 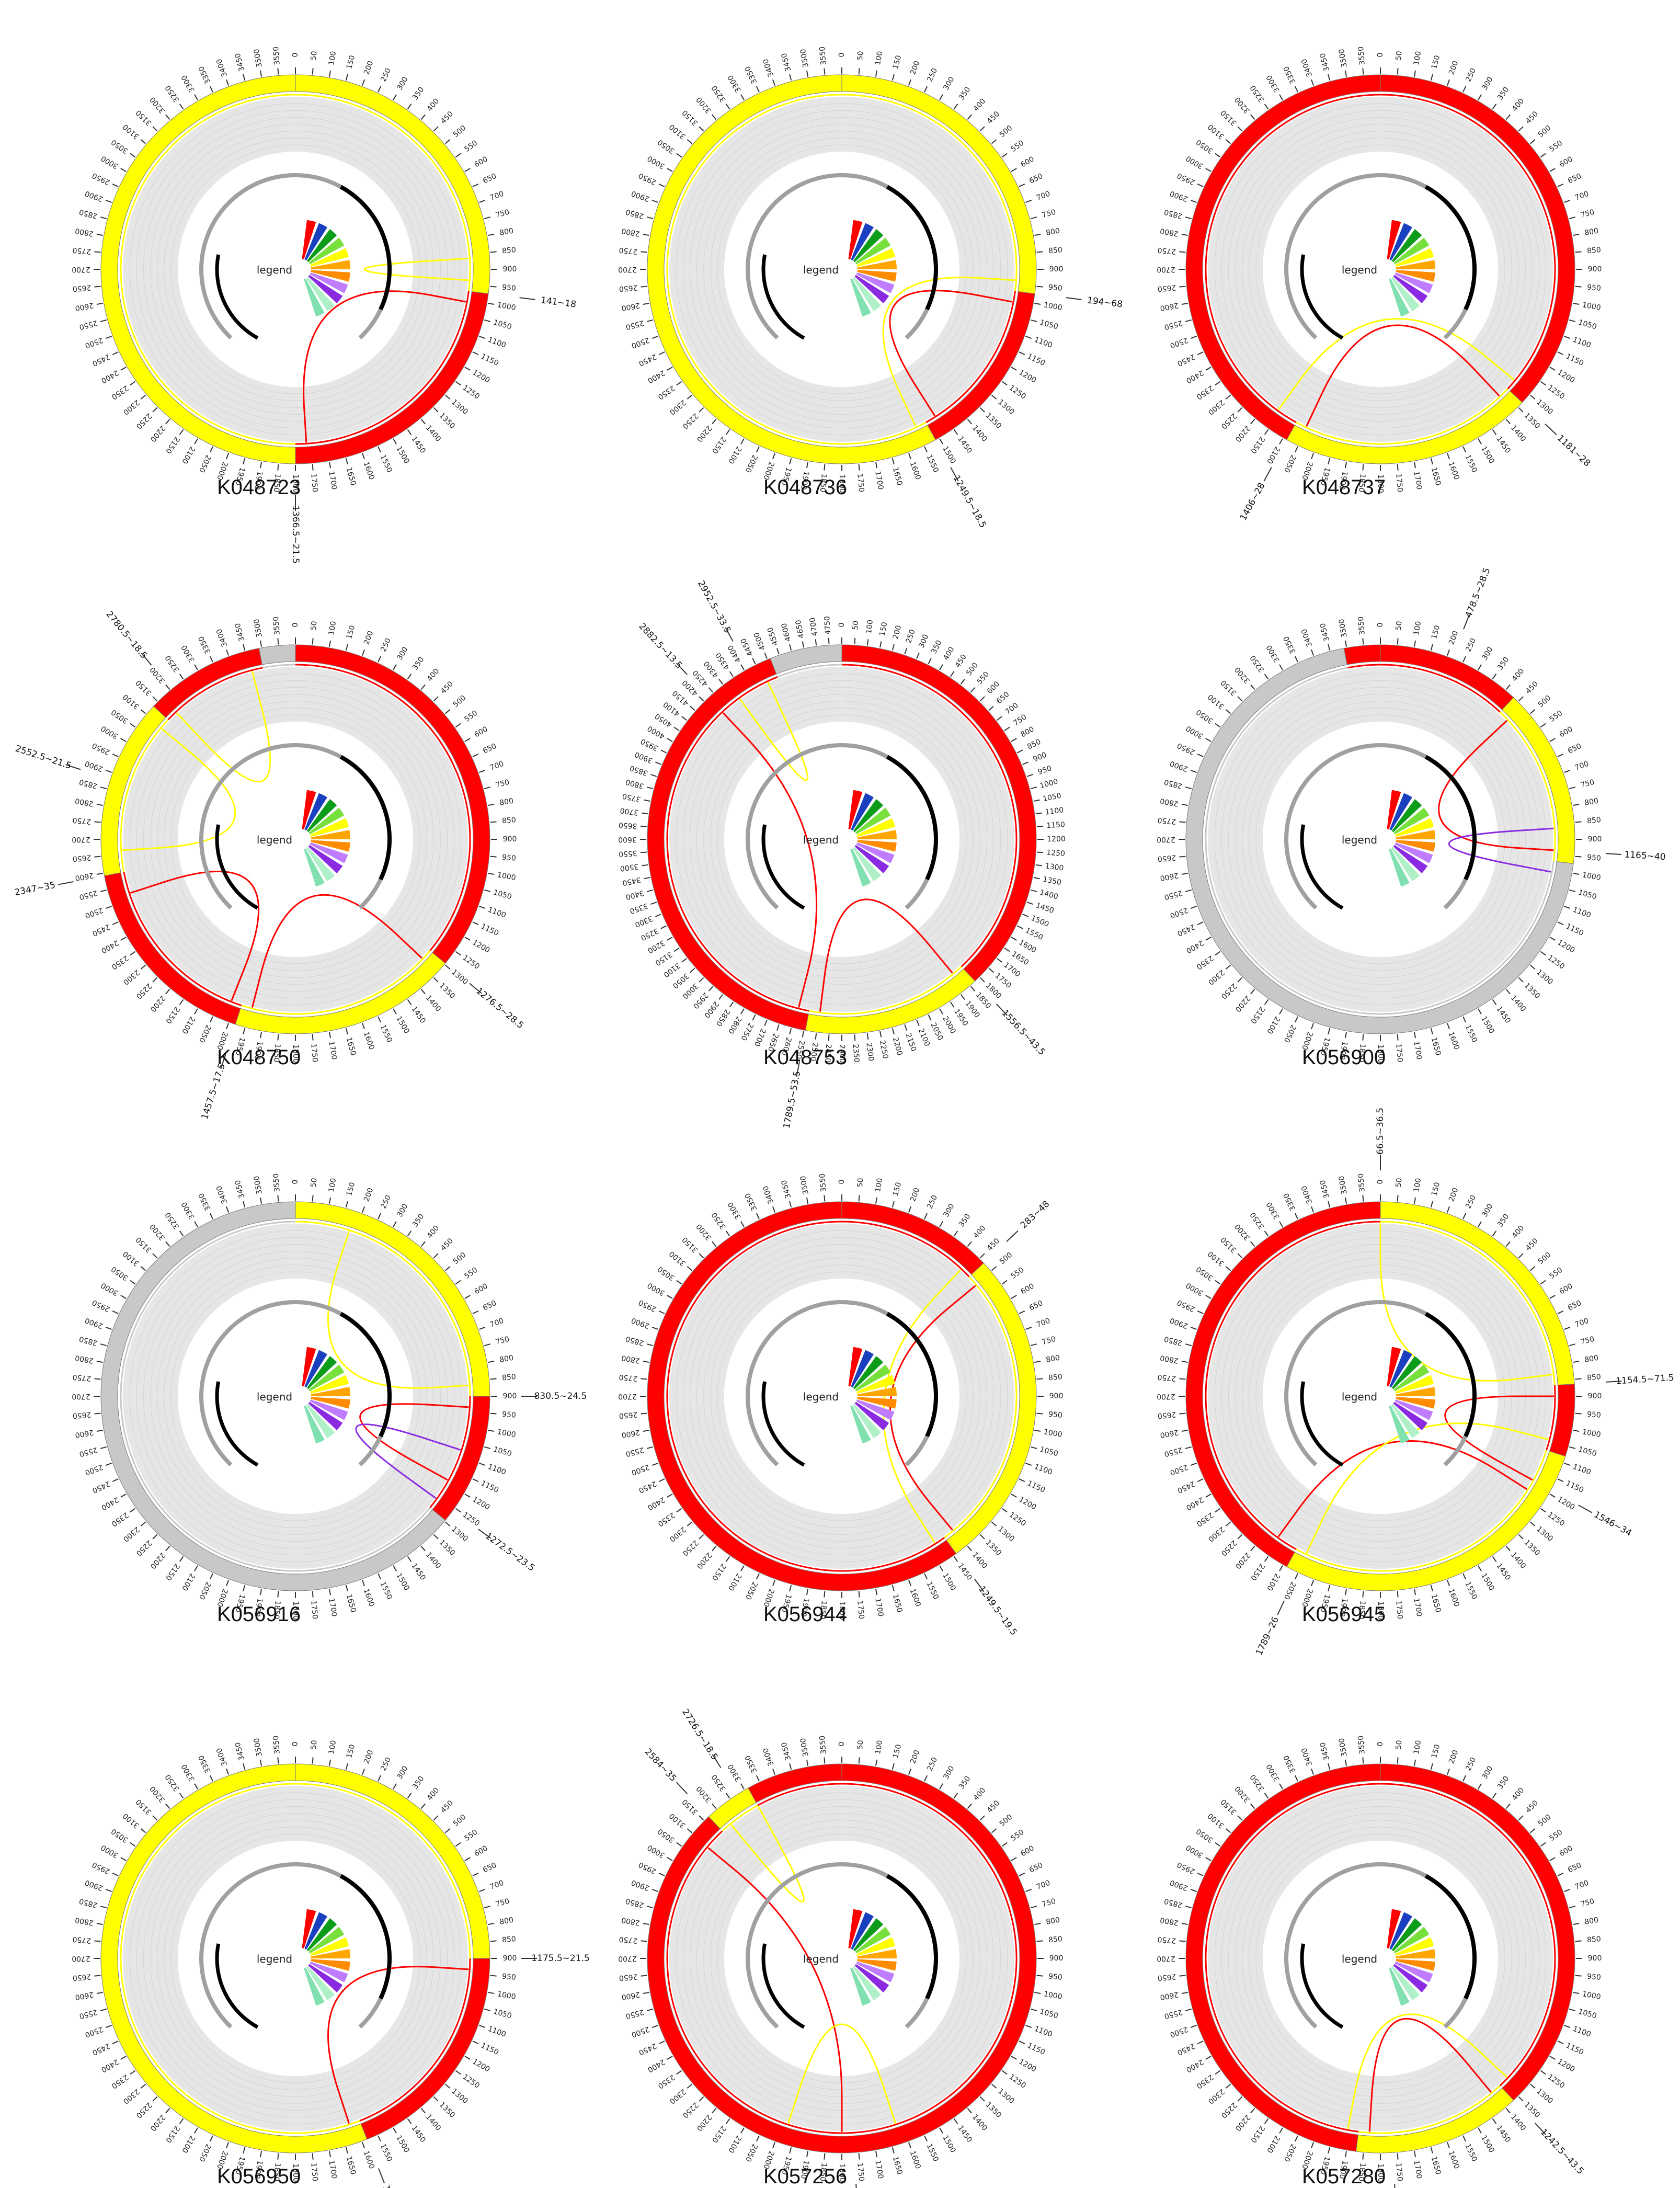 What do you see at coordinates (1381, 484) in the screenshot?
I see `tick-label: 1800` at bounding box center [1381, 484].